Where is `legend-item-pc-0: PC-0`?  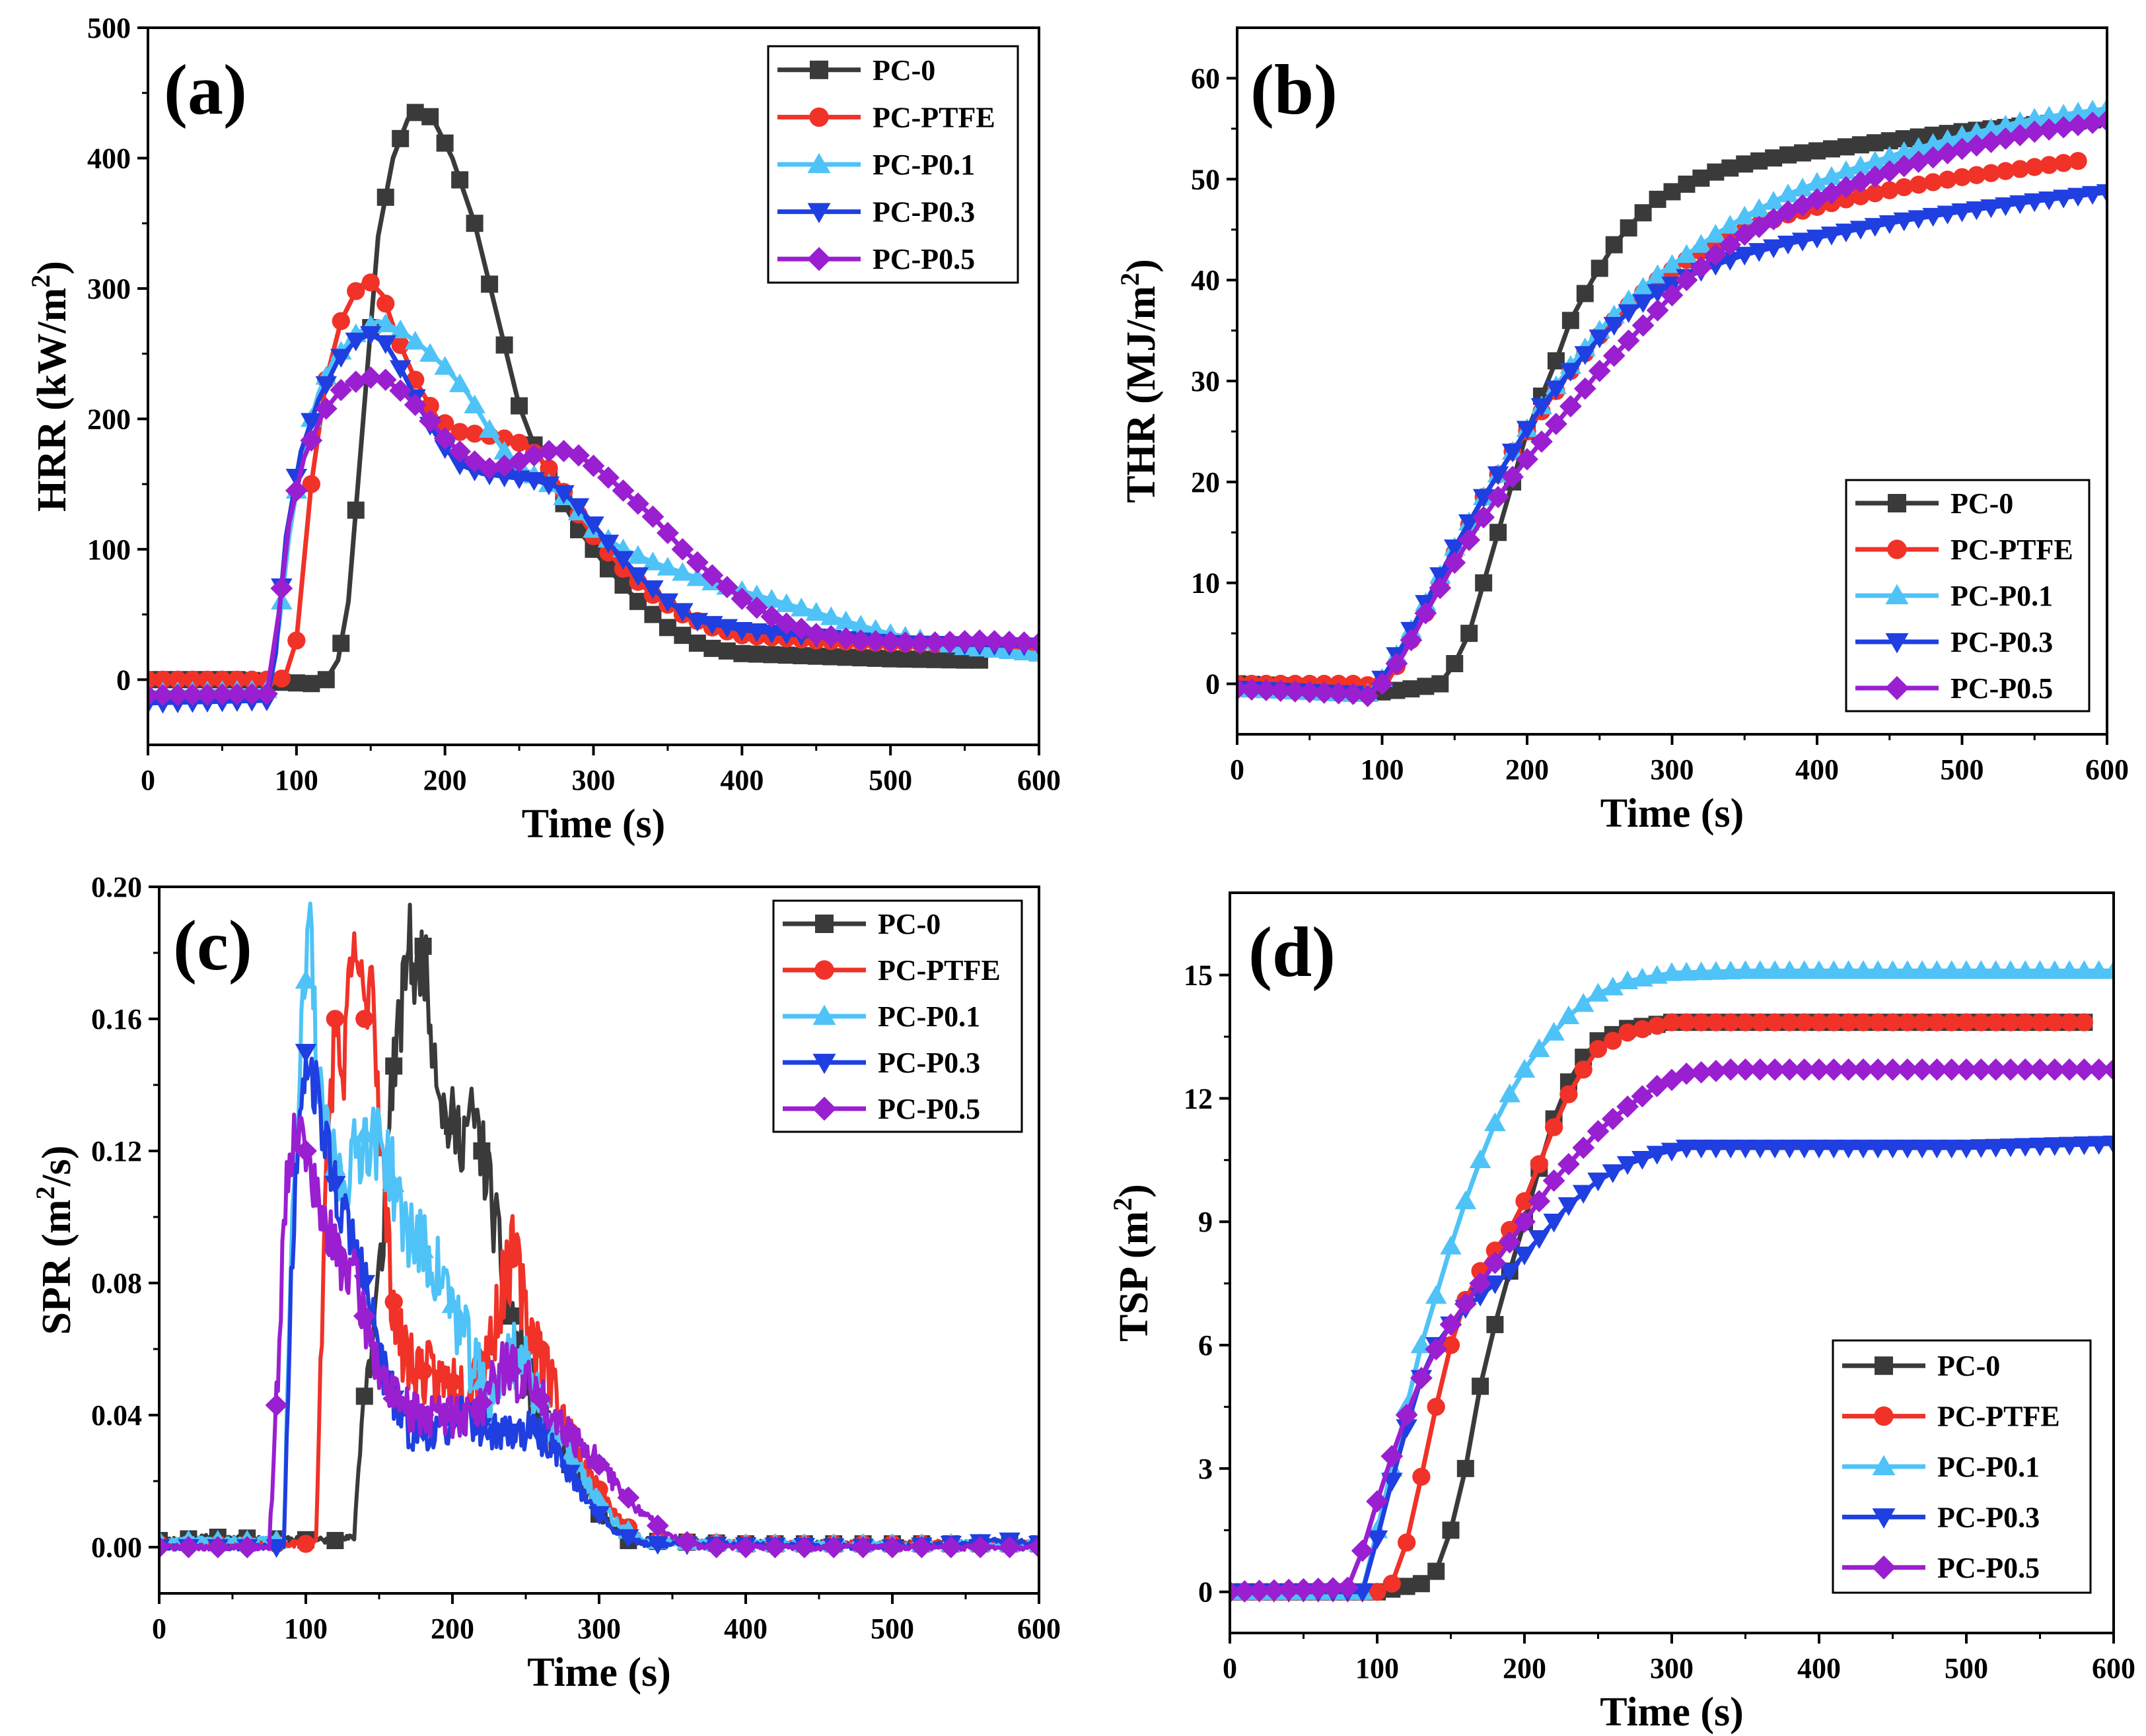 legend-item-pc-0: PC-0 is located at coordinates (1921, 1366).